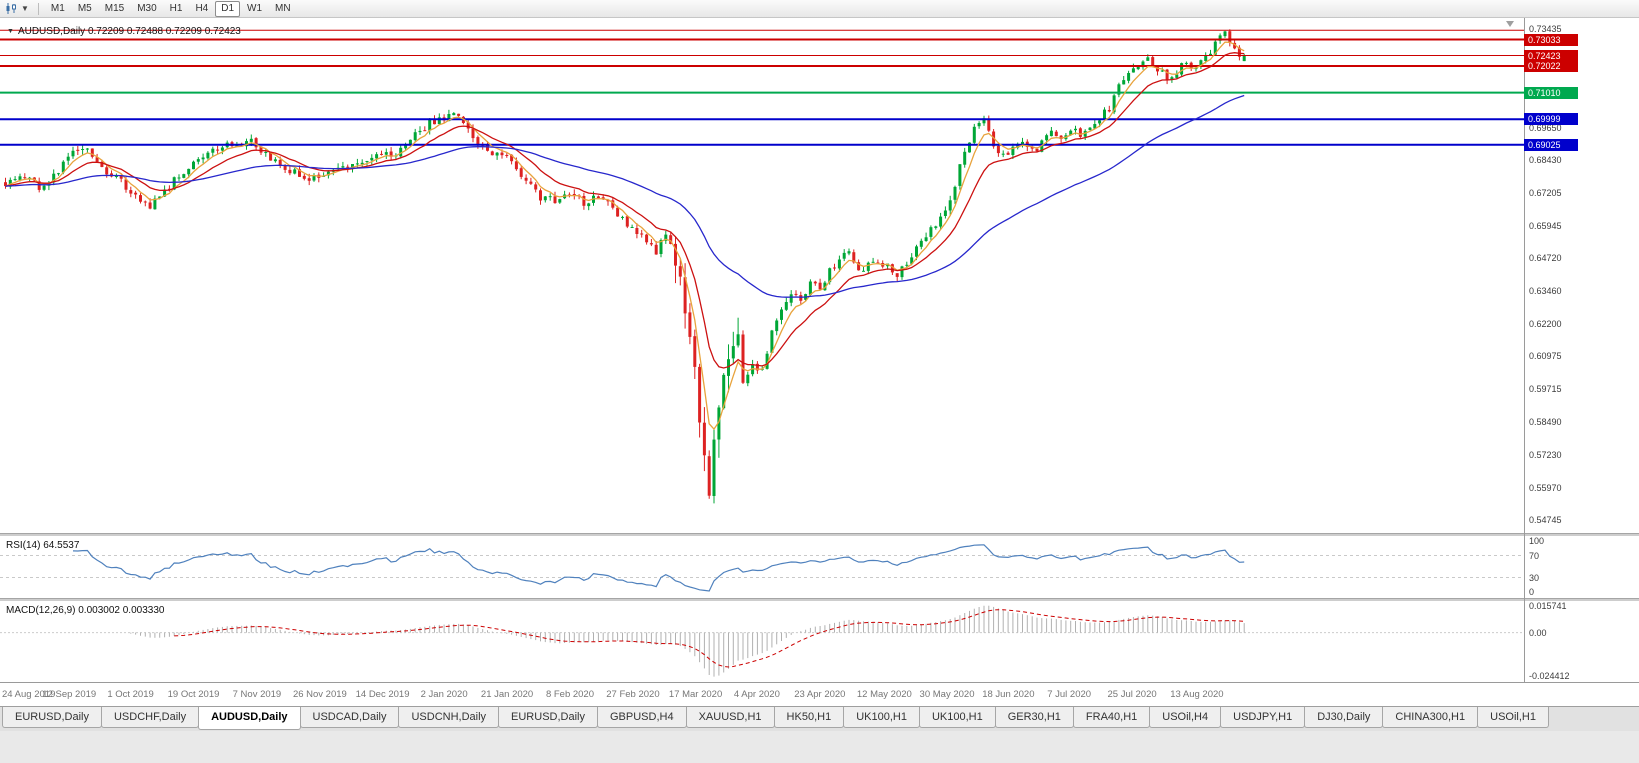  Describe the element at coordinates (1545, 520) in the screenshot. I see `price-axis-label: 0.54745` at that location.